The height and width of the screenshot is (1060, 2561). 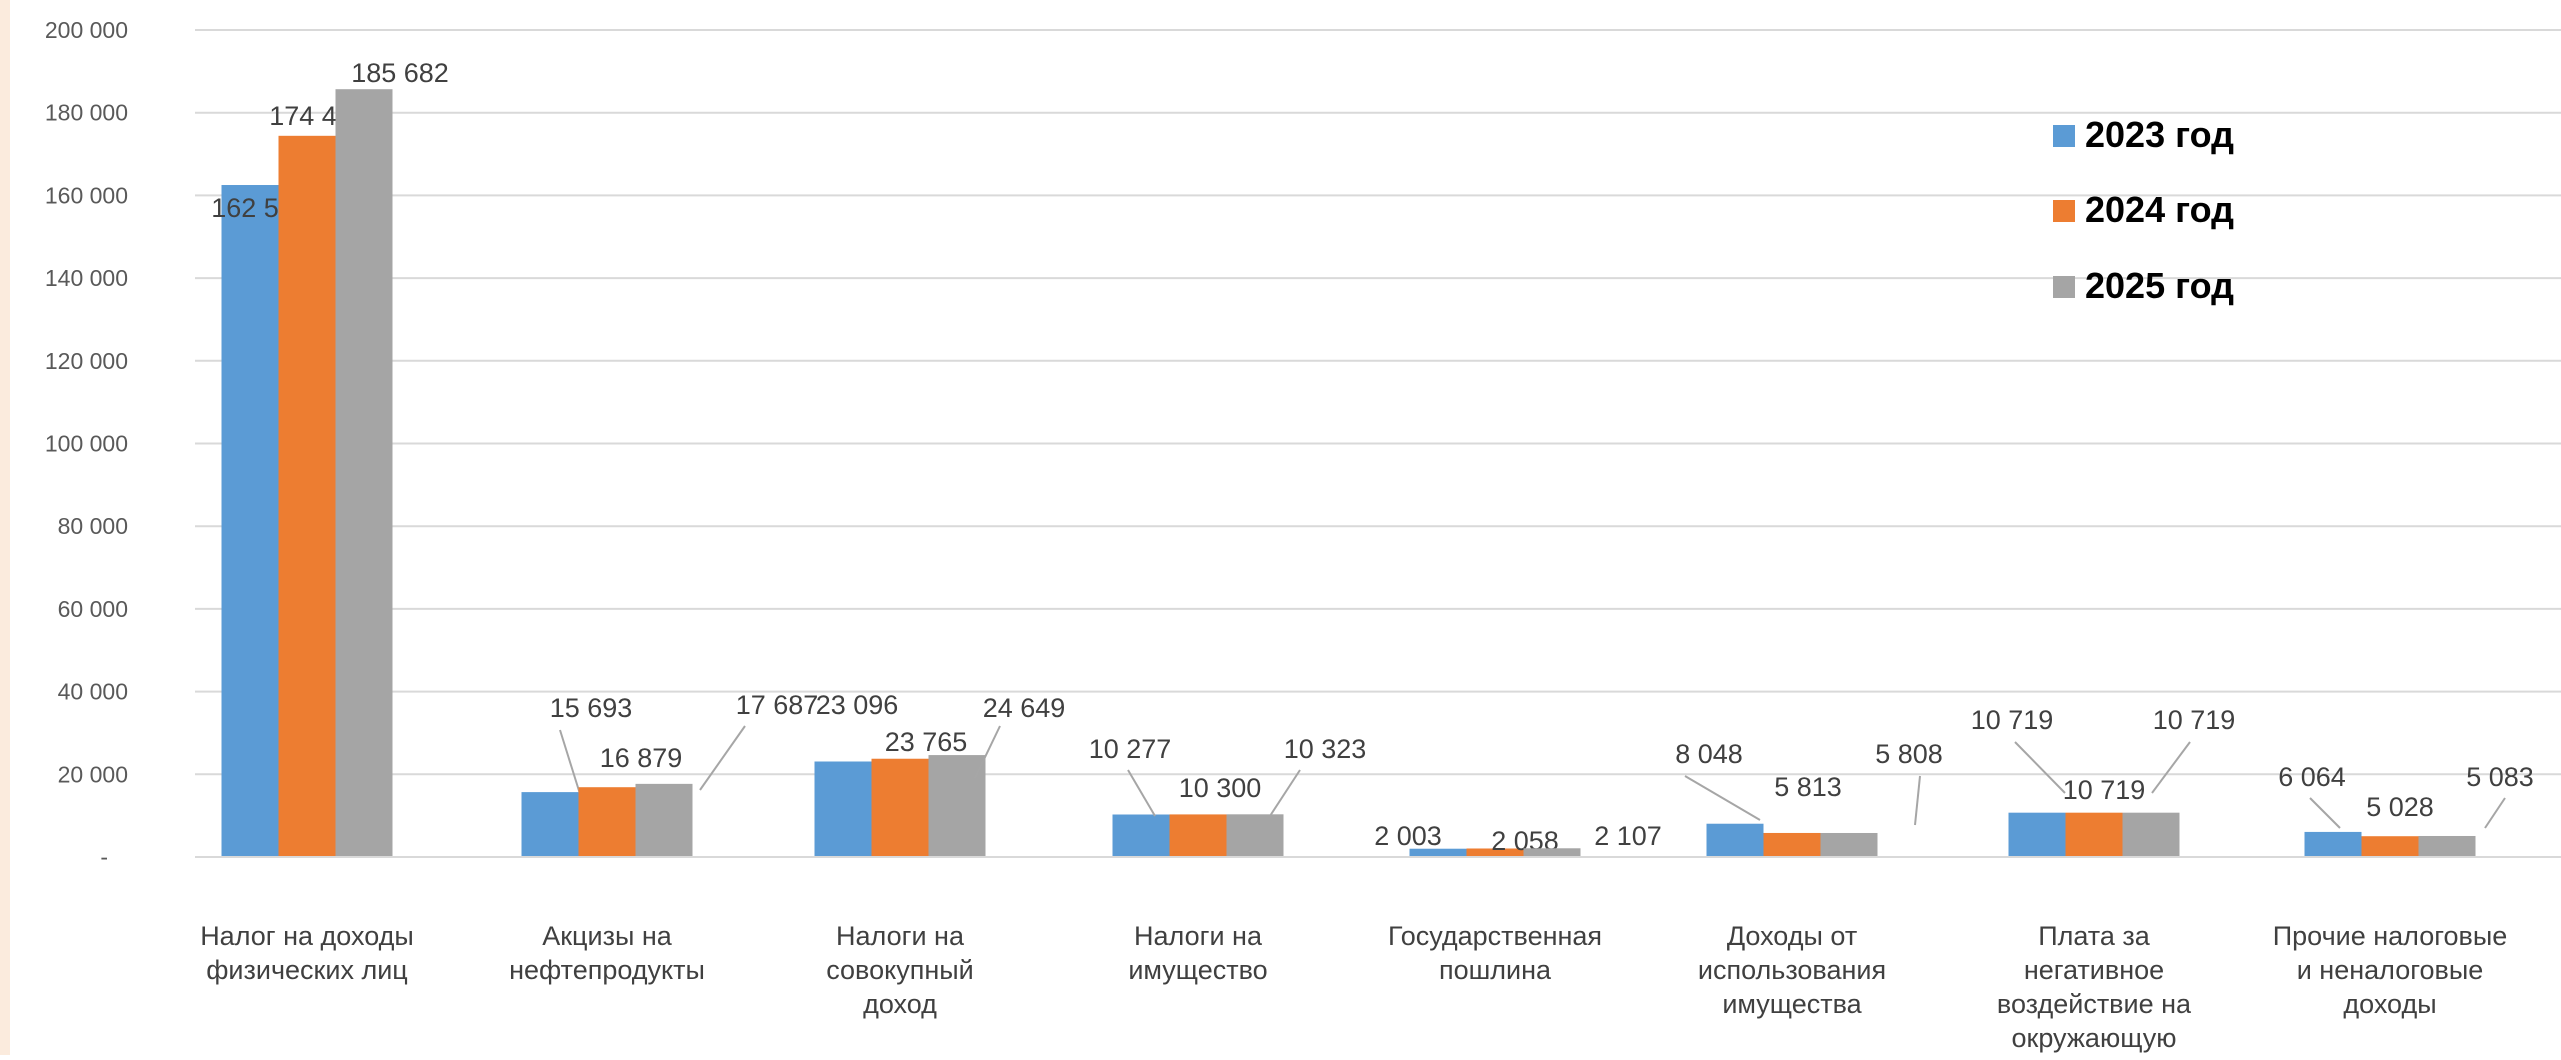 I want to click on data-label: 5 028, so click(x=2400, y=807).